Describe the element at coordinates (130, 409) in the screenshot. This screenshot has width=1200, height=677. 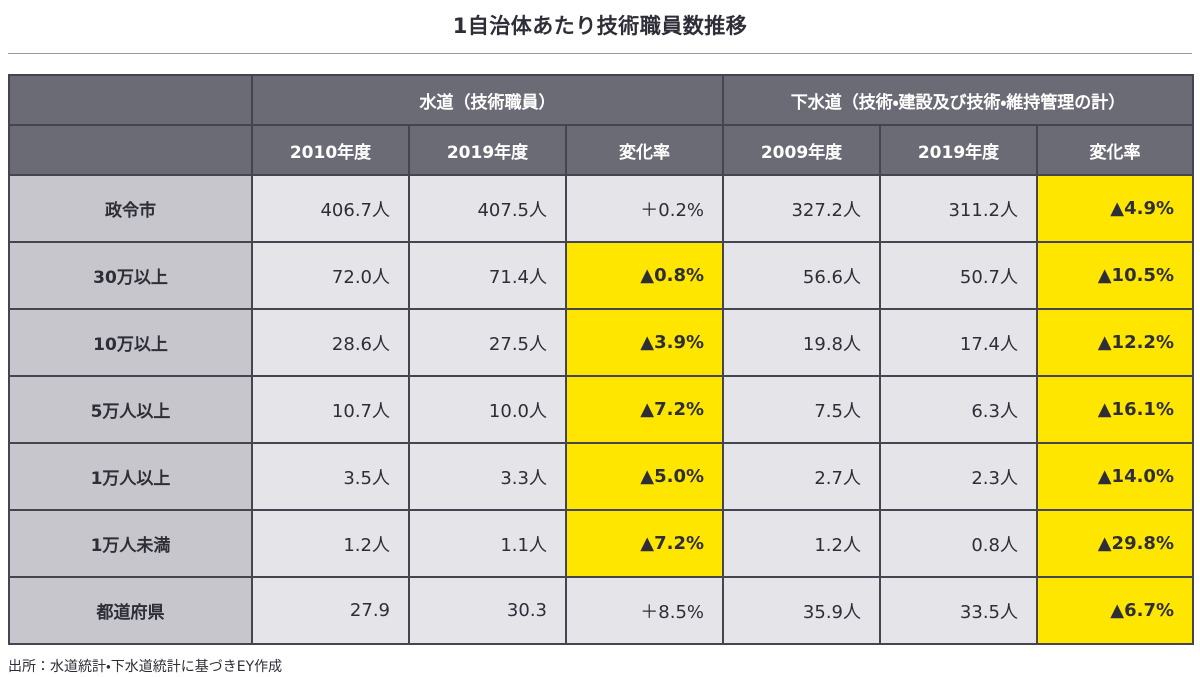
I see `row-label: 5万人以上` at that location.